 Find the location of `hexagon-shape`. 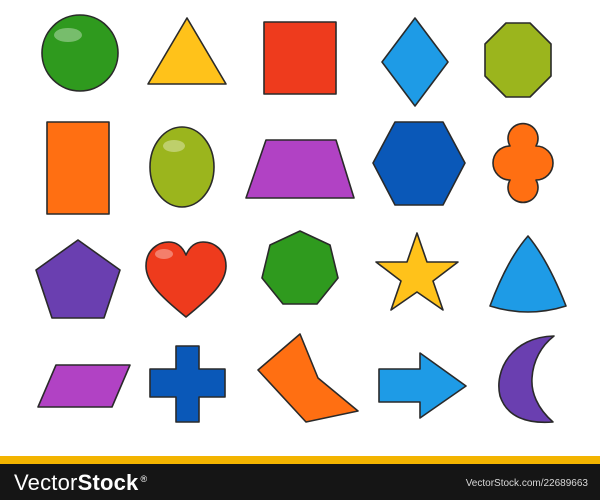

hexagon-shape is located at coordinates (419, 163).